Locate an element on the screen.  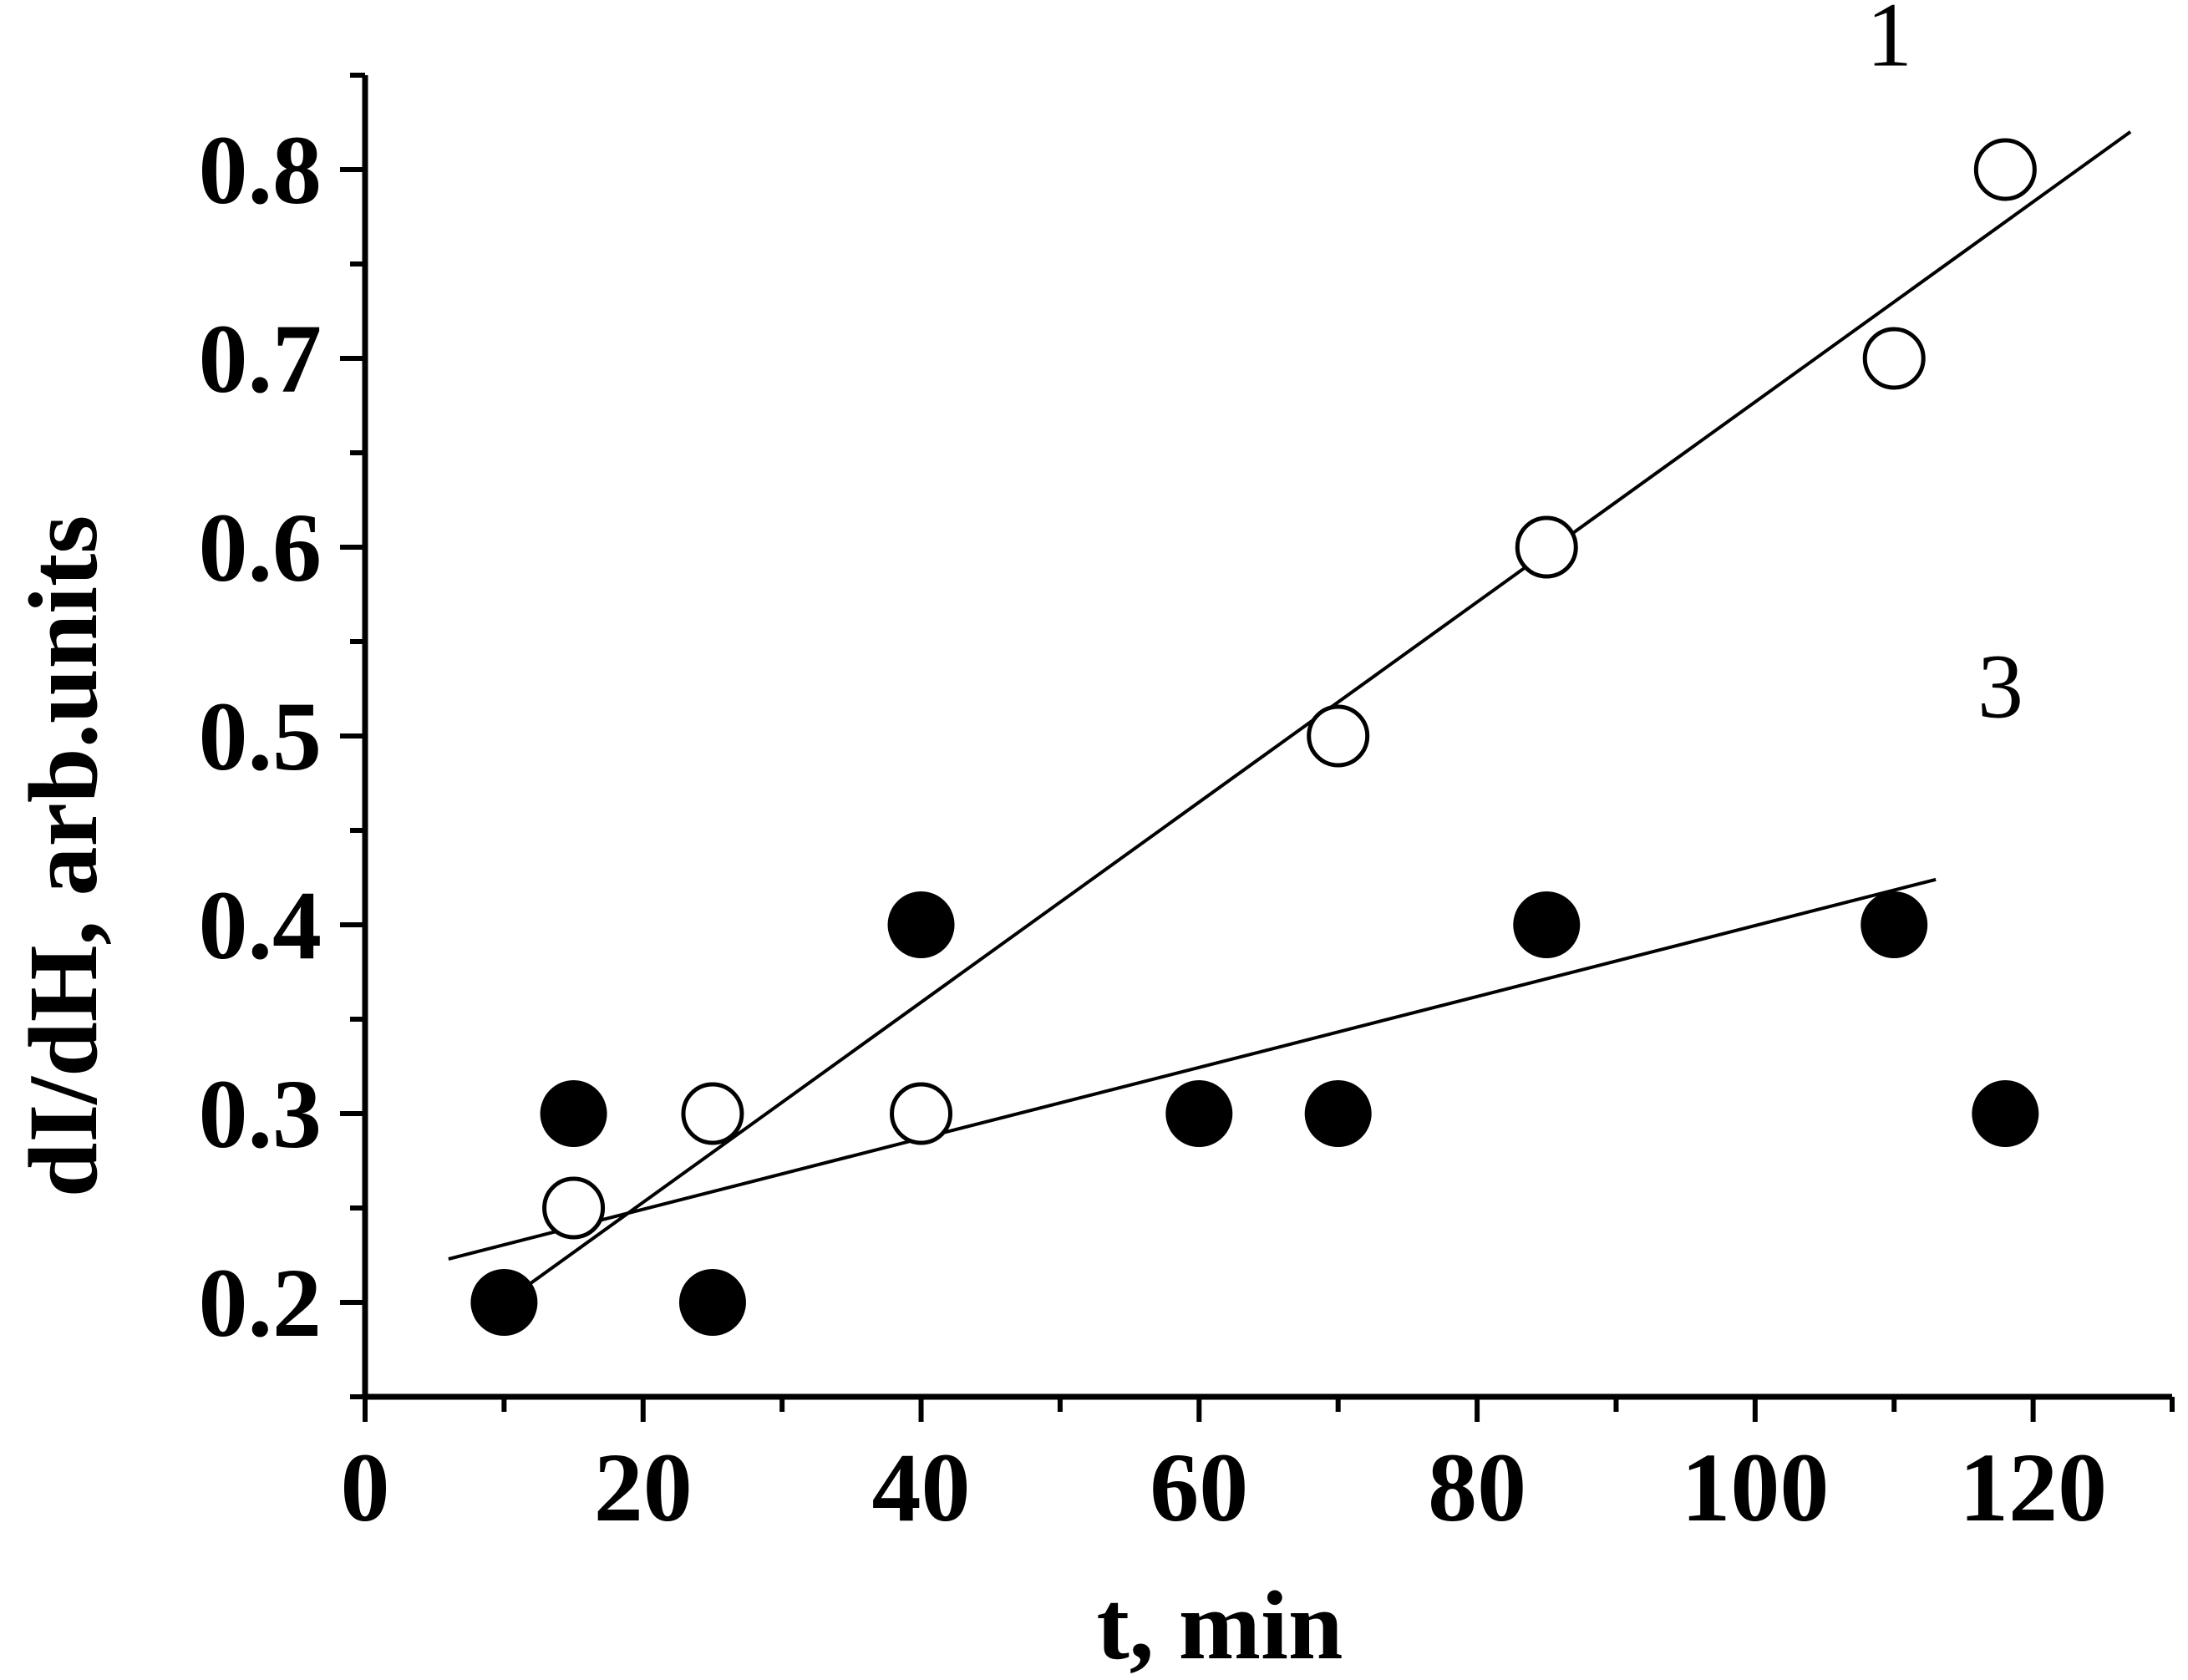
series-label-3: 3 is located at coordinates (2000, 686).